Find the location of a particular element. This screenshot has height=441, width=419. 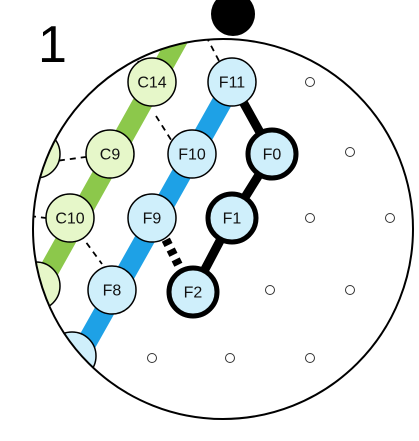

node-f9: F9 is located at coordinates (152, 218).